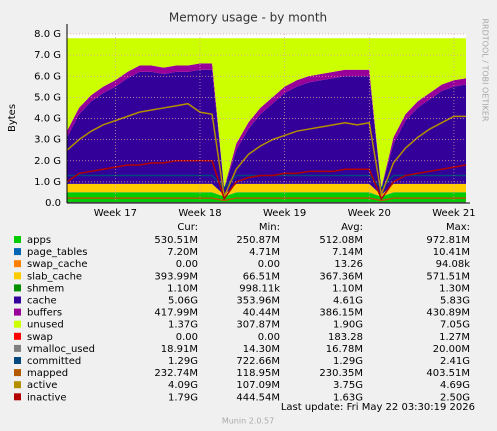  Describe the element at coordinates (348, 264) in the screenshot. I see `legend-value: 13.26` at that location.